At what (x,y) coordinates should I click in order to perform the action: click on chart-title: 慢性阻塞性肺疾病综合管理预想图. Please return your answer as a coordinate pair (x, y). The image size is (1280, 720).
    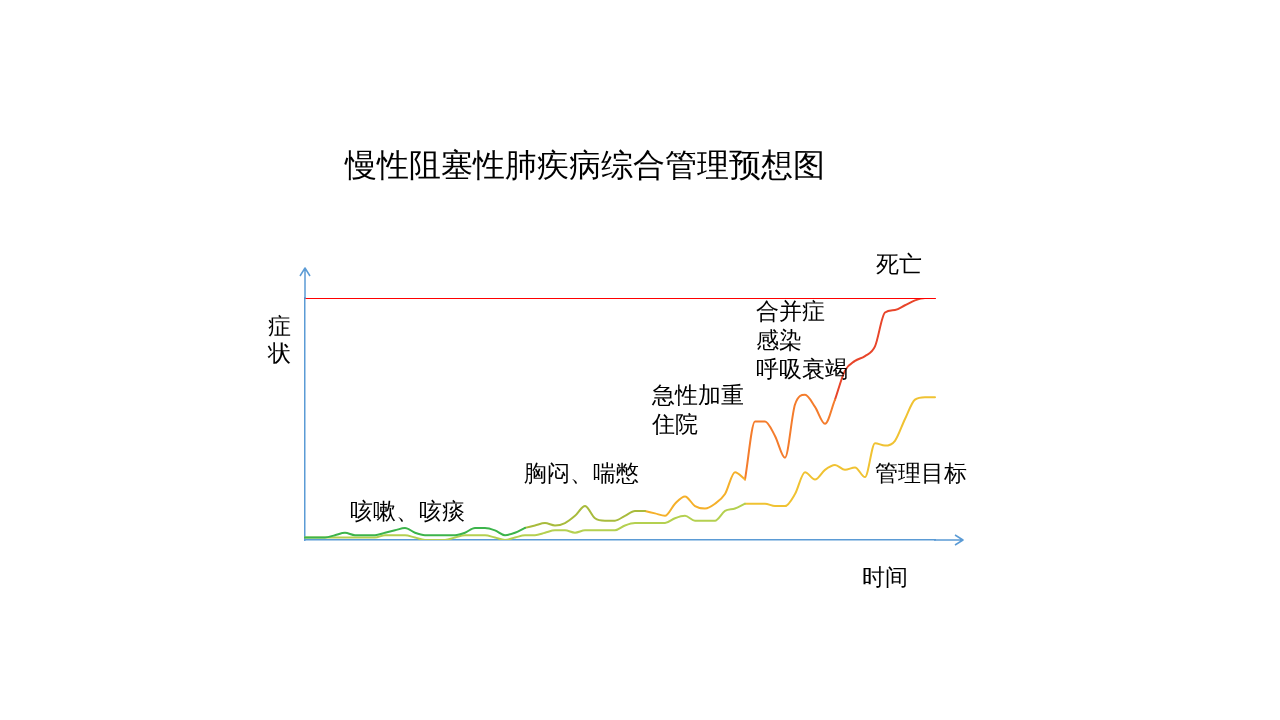
    Looking at the image, I should click on (585, 165).